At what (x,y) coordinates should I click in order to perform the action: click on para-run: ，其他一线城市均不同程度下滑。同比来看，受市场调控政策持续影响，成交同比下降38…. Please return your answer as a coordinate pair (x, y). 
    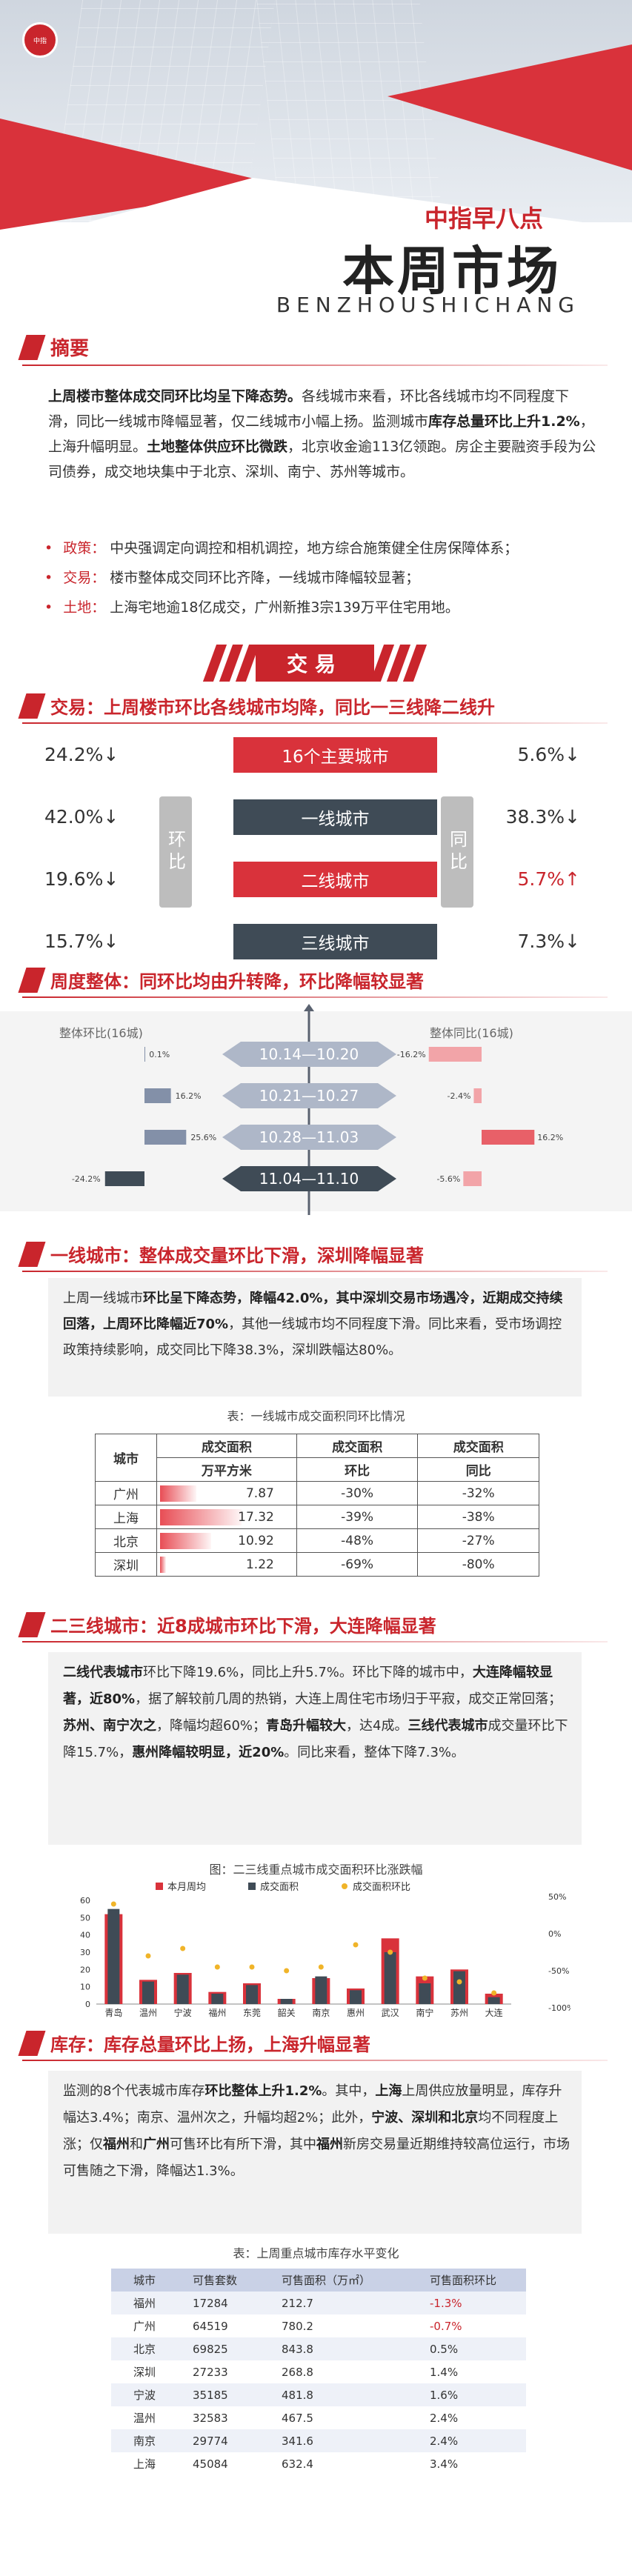
    Looking at the image, I should click on (312, 1337).